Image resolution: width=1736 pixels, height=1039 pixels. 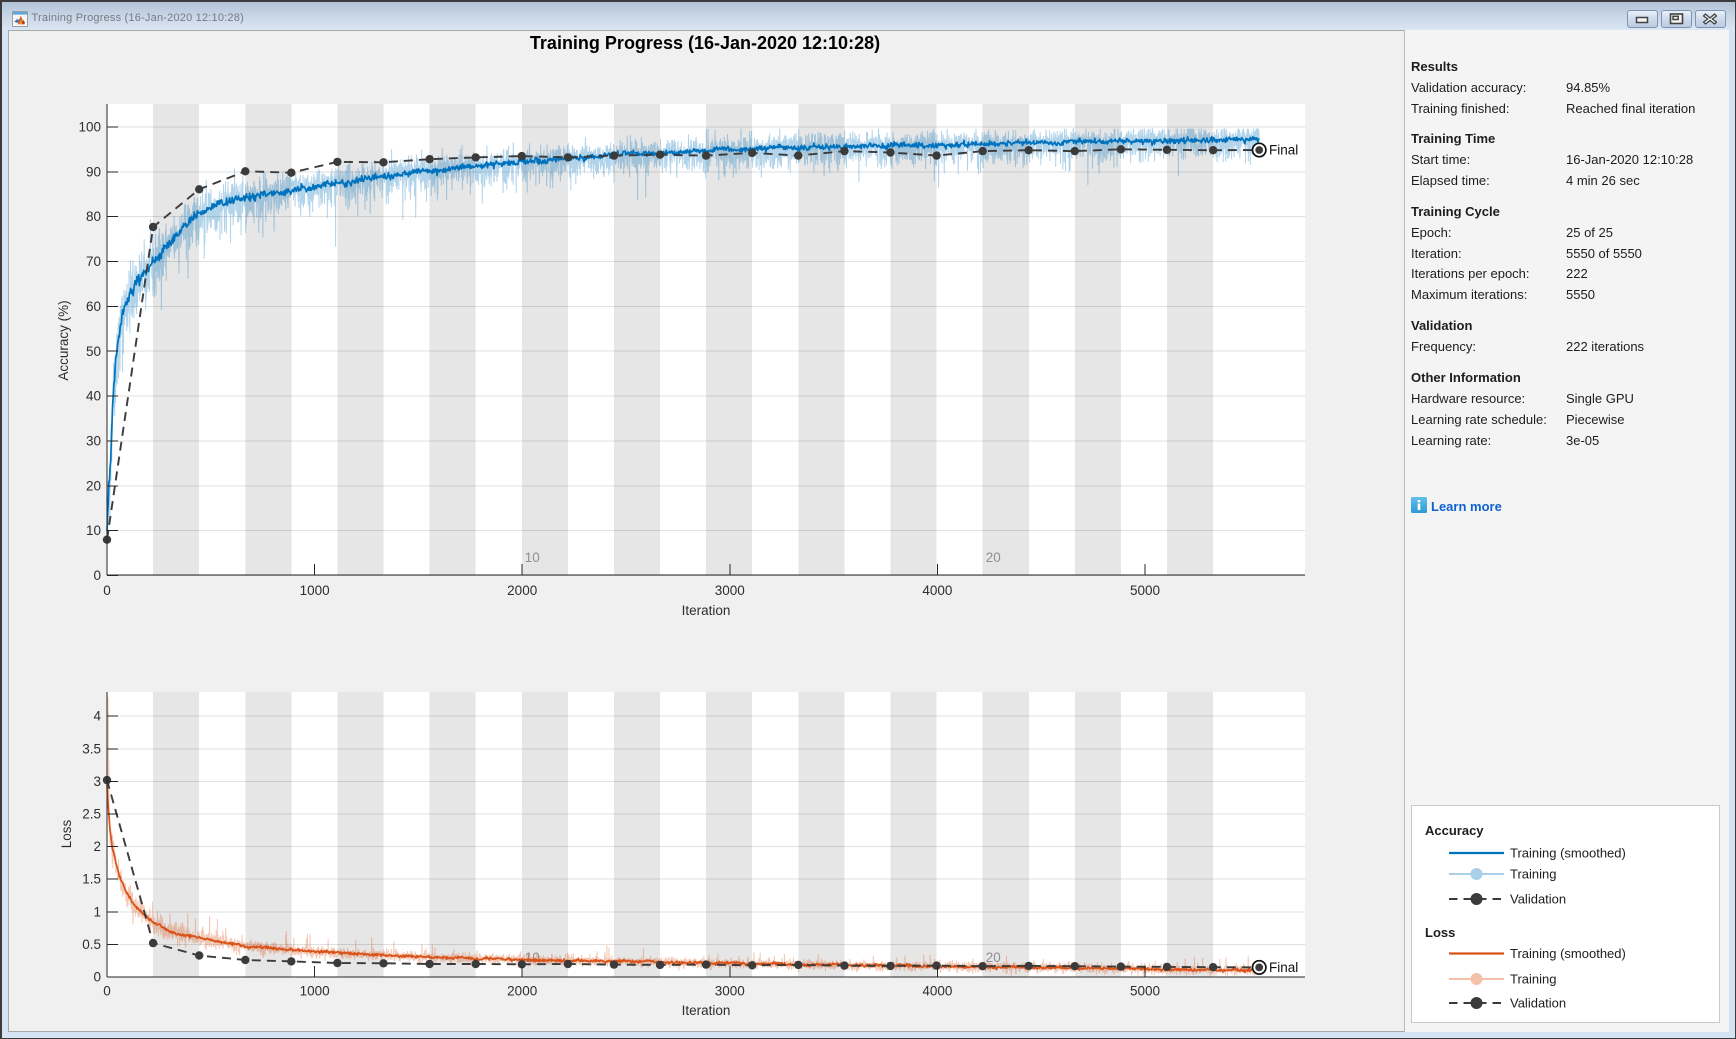 I want to click on svg-text: 60, so click(x=93, y=306).